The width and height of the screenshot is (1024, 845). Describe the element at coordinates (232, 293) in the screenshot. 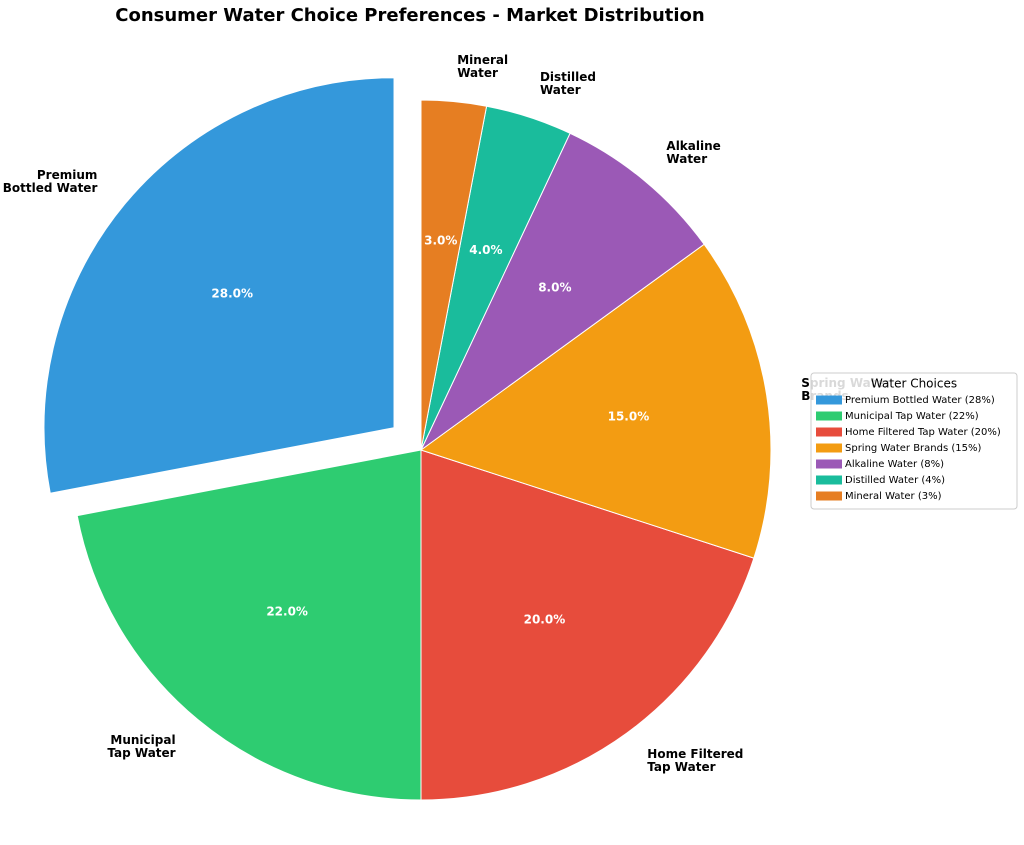

I see `percent-label: 28.0%` at that location.